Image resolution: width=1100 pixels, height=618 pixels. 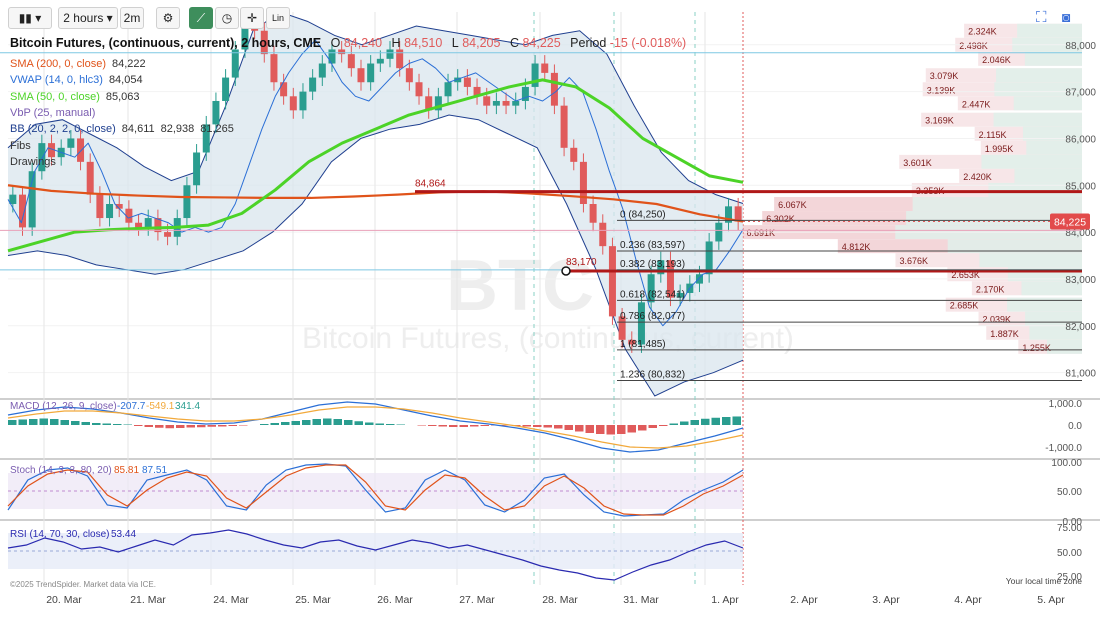 I want to click on interval-value: 2 hours, so click(x=83, y=18).